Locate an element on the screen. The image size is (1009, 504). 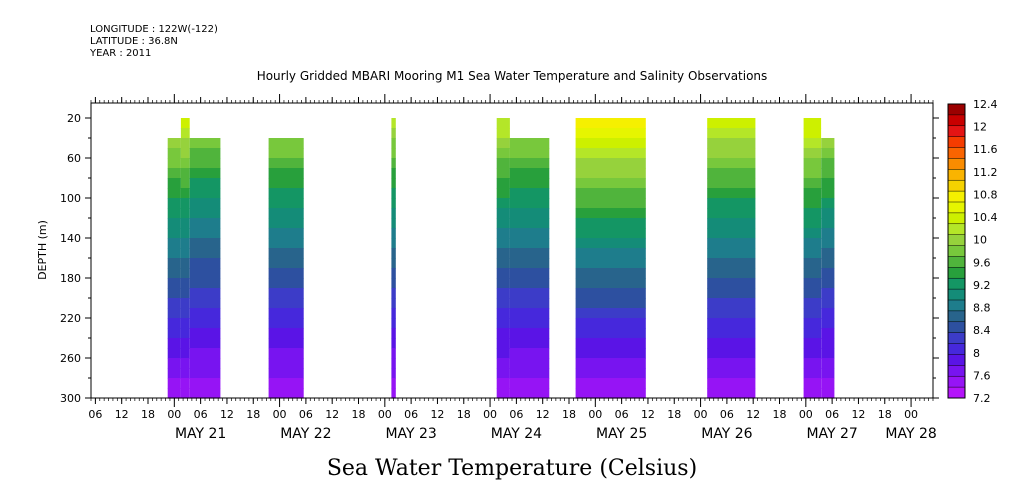
y-tick-label: 300 is located at coordinates (70, 398).